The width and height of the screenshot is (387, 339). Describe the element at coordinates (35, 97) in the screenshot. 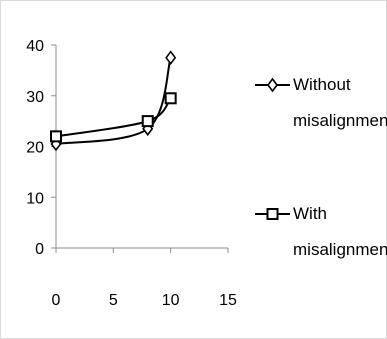

I see `y-tick-label: 30` at that location.